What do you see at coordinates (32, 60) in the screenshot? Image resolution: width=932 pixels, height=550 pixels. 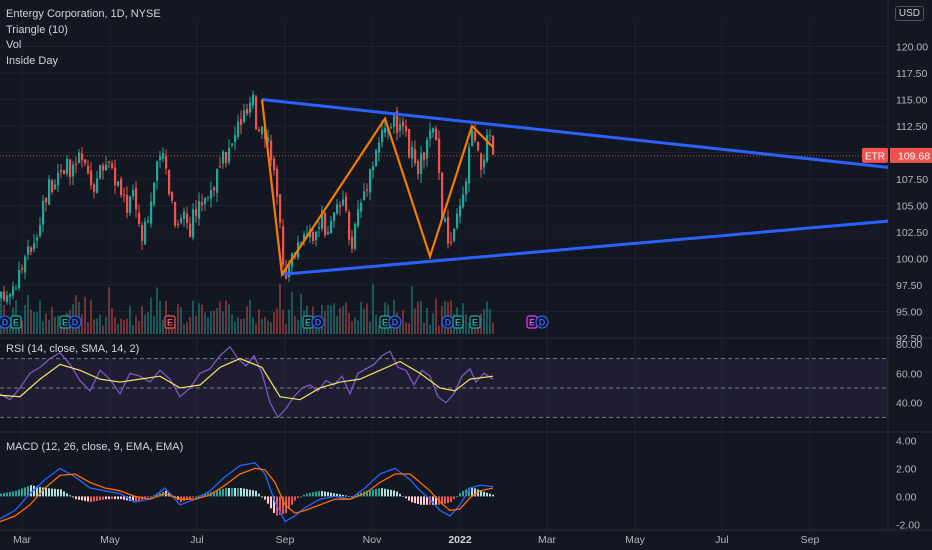 I see `indicator-inside-day: Inside Day` at bounding box center [32, 60].